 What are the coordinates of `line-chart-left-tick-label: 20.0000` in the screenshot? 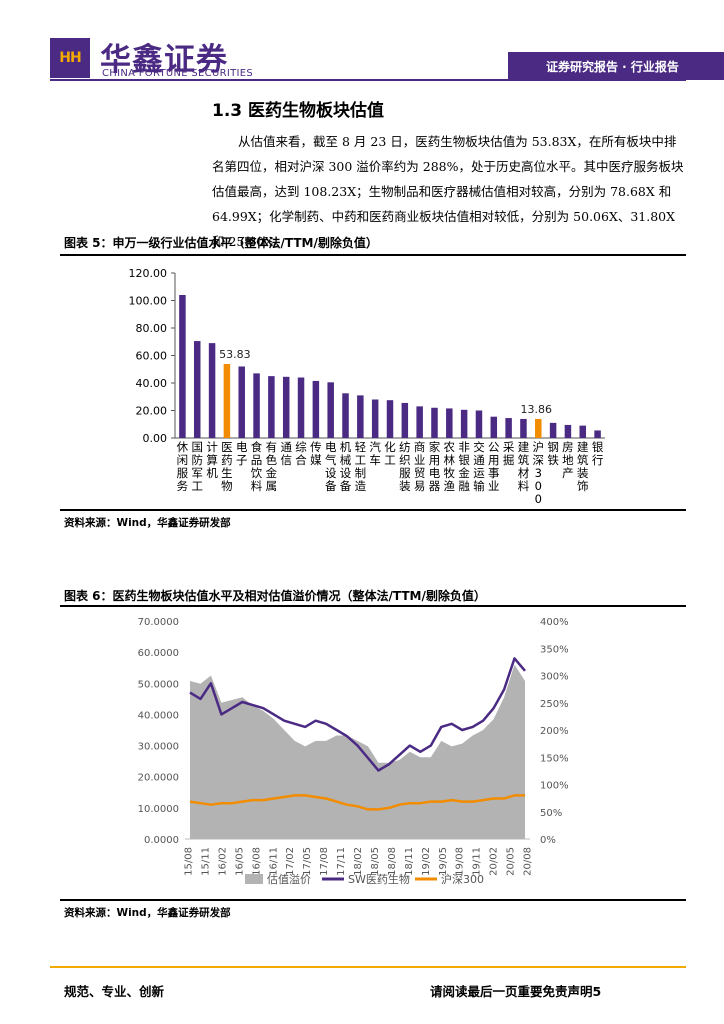 It's located at (158, 778).